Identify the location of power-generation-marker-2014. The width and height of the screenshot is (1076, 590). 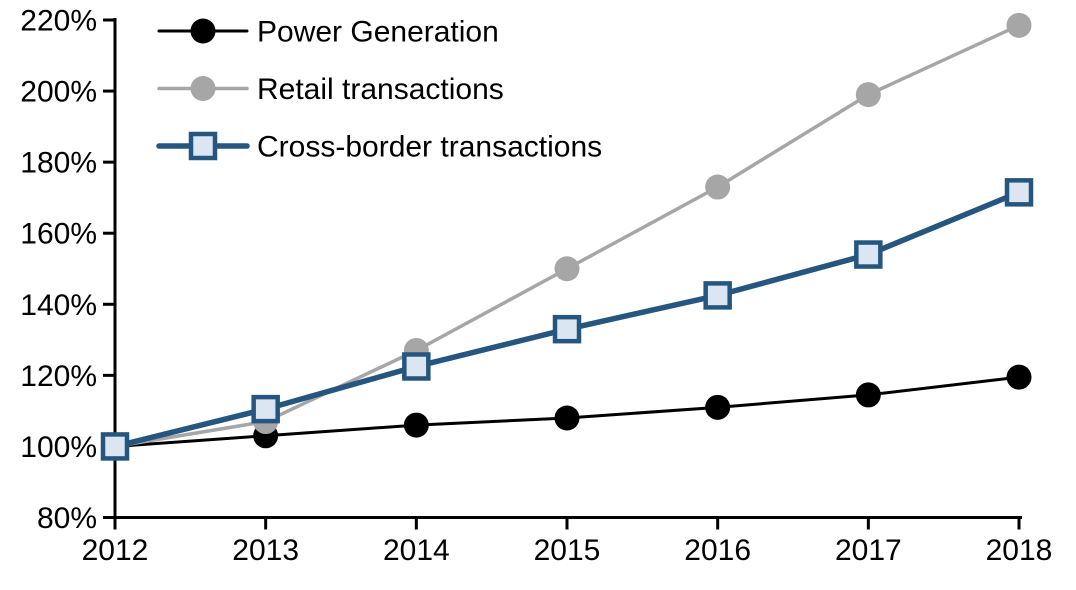
(416, 425).